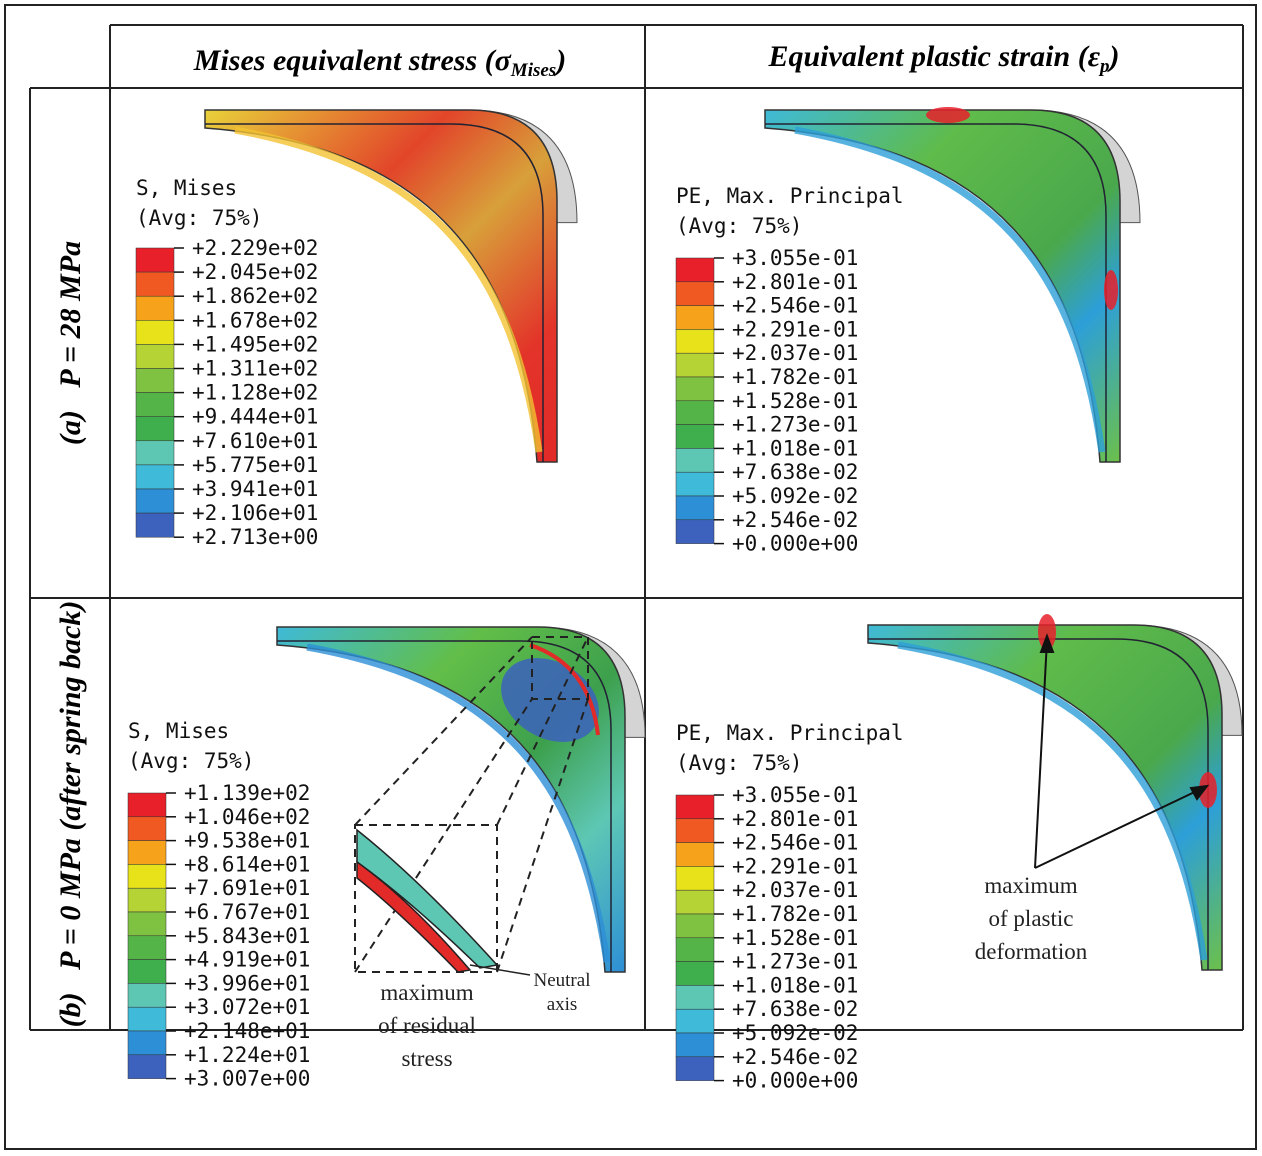 This screenshot has height=1156, width=1262. Describe the element at coordinates (255, 417) in the screenshot. I see `legend-label: +9.444e+01` at that location.